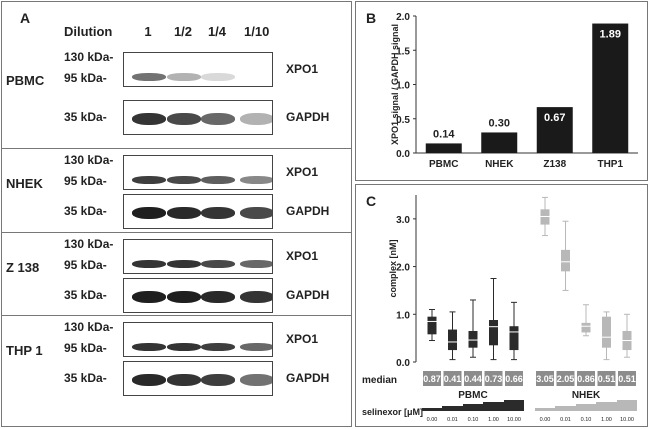 This screenshot has height=429, width=650. What do you see at coordinates (393, 268) in the screenshot?
I see `y-axis-label: complex [nM]` at bounding box center [393, 268].